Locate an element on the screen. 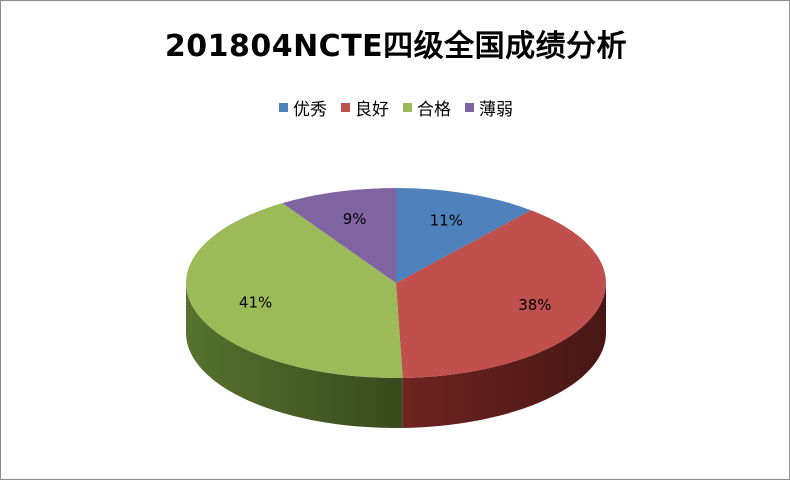 This screenshot has width=790, height=480. legend-swatch-weak is located at coordinates (469, 107).